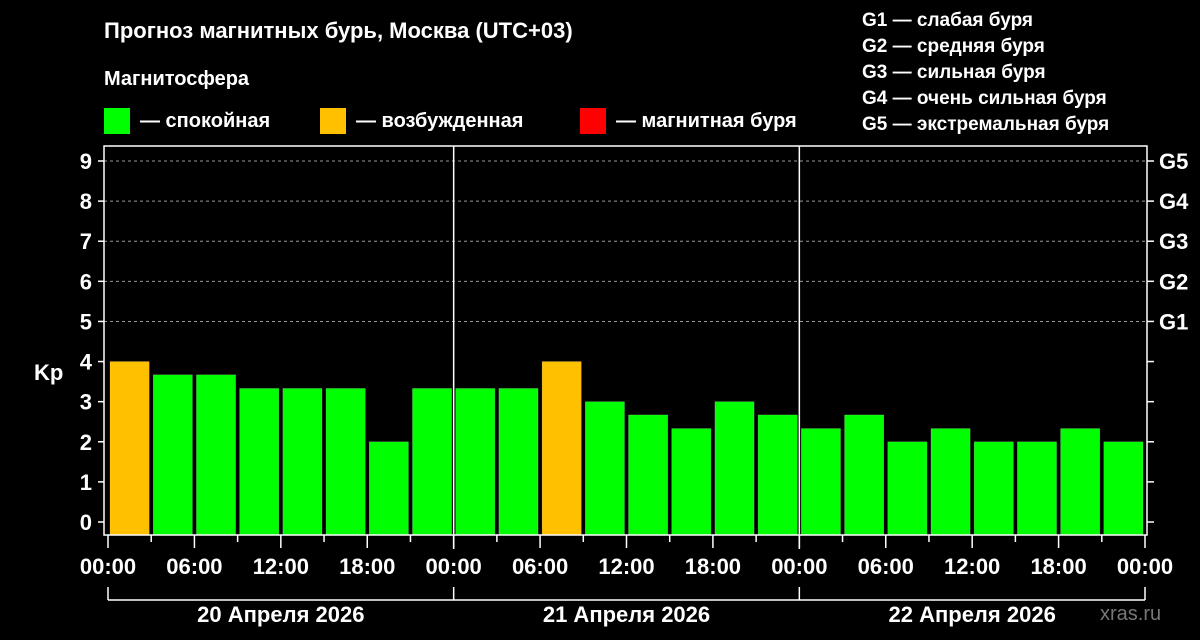 The width and height of the screenshot is (1200, 640). What do you see at coordinates (86, 522) in the screenshot?
I see `y-tick-label: 0` at bounding box center [86, 522].